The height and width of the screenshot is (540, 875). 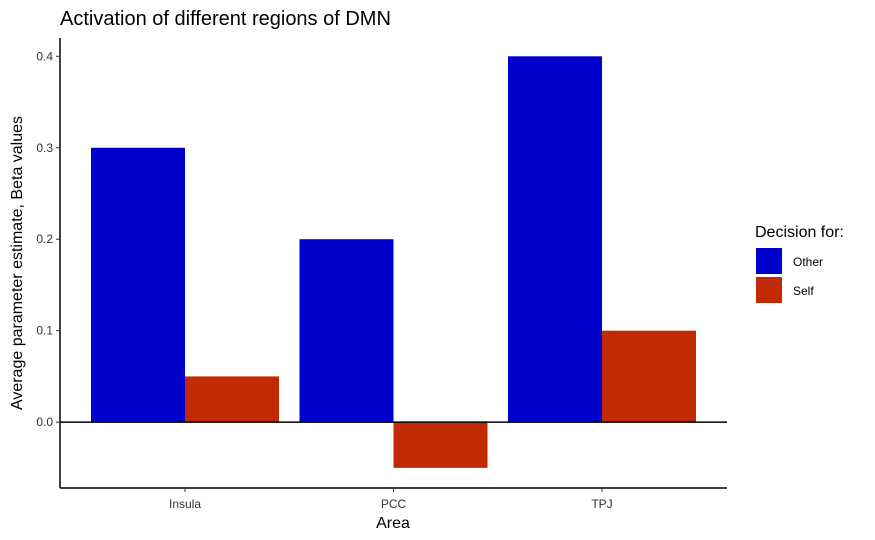 I want to click on x-axis-ticks: Insula PCC TPJ, so click(x=391, y=499).